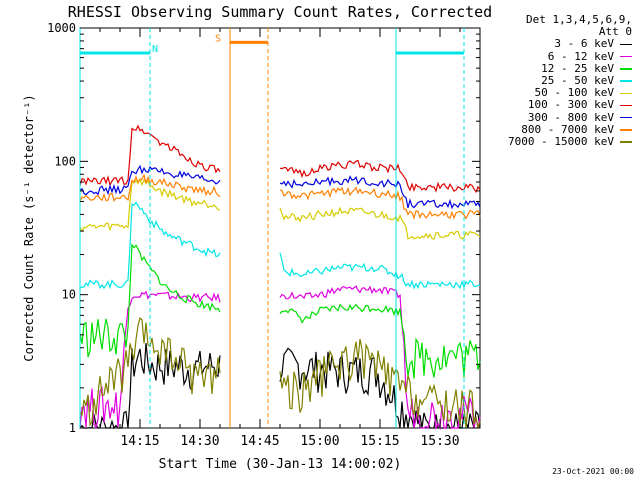 This screenshot has height=480, width=640. I want to click on legend-item-4: 50 - 100 keV, so click(557, 93).